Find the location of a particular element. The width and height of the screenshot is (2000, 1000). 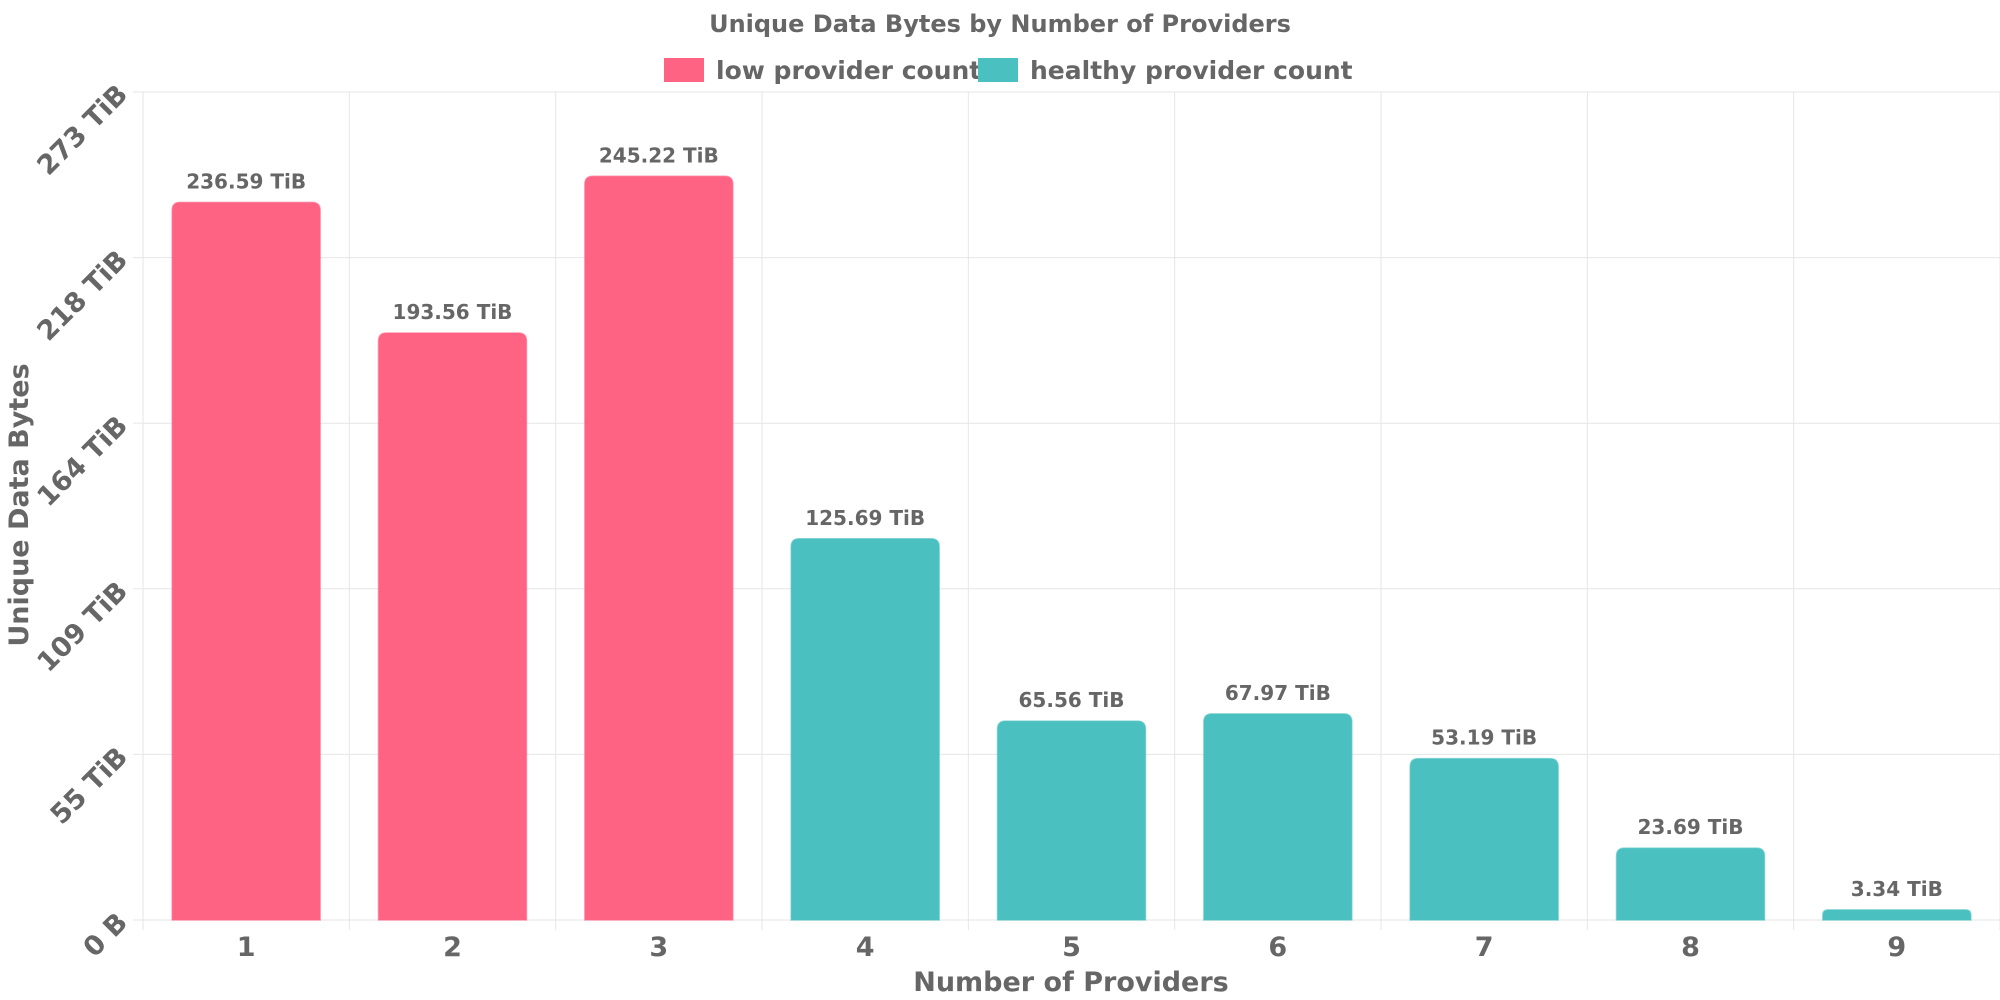

y-tick-label: 273 TiB is located at coordinates (82, 130).